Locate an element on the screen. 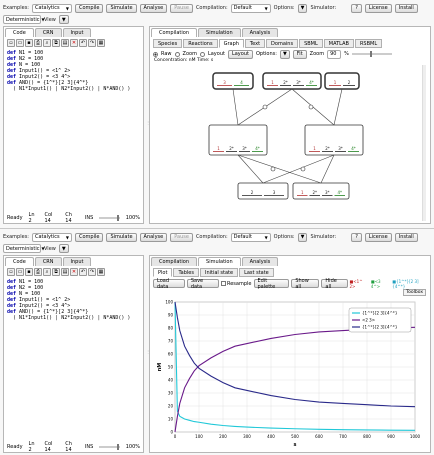  series-chip-2: ■<3 4^> is located at coordinates (375, 283).